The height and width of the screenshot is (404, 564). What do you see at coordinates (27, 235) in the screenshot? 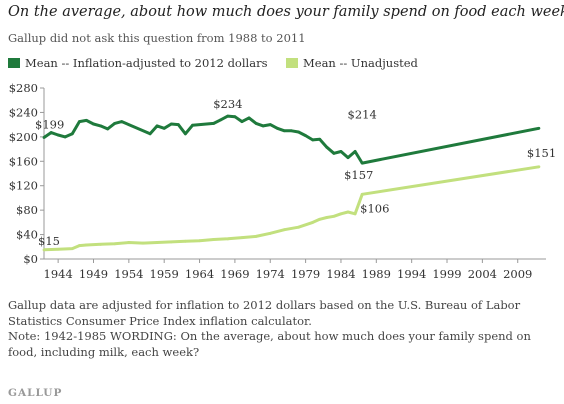
I see `y-tick-label: $40` at bounding box center [27, 235].